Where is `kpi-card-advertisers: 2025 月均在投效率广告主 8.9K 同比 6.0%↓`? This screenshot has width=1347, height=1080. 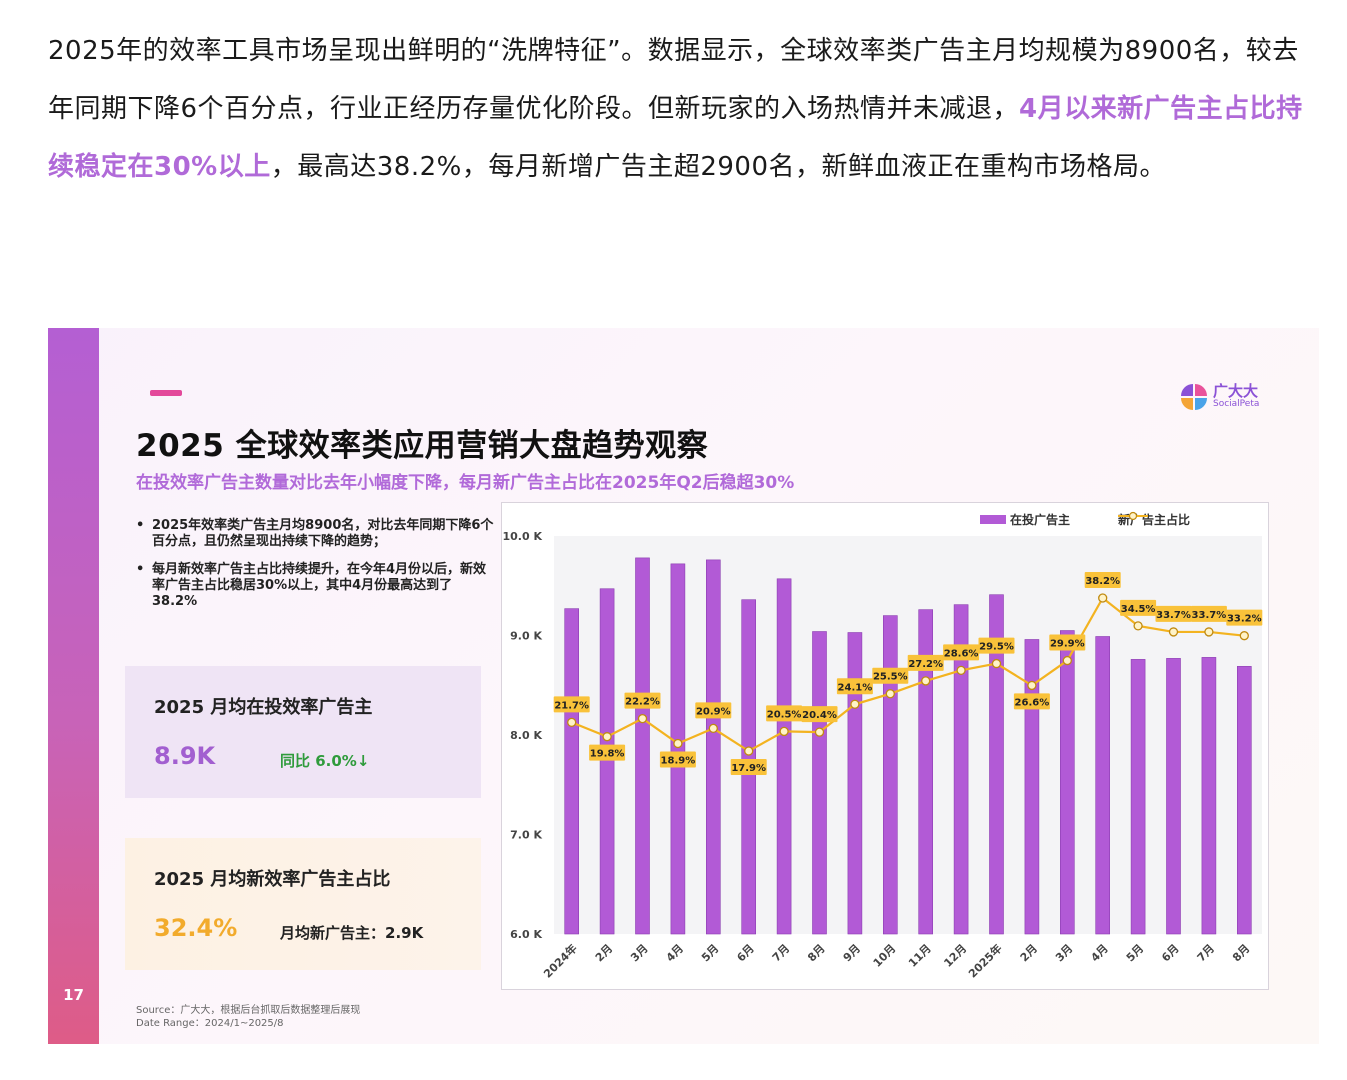
kpi-card-advertisers: 2025 月均在投效率广告主 8.9K 同比 6.0%↓ is located at coordinates (303, 732).